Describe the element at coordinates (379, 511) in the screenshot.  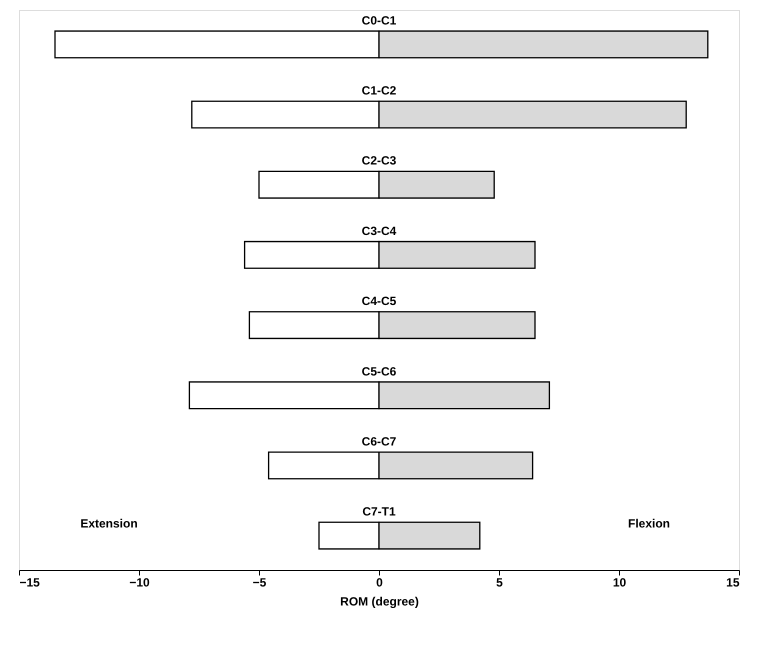
I see `y-tick-label: C7-T1` at that location.